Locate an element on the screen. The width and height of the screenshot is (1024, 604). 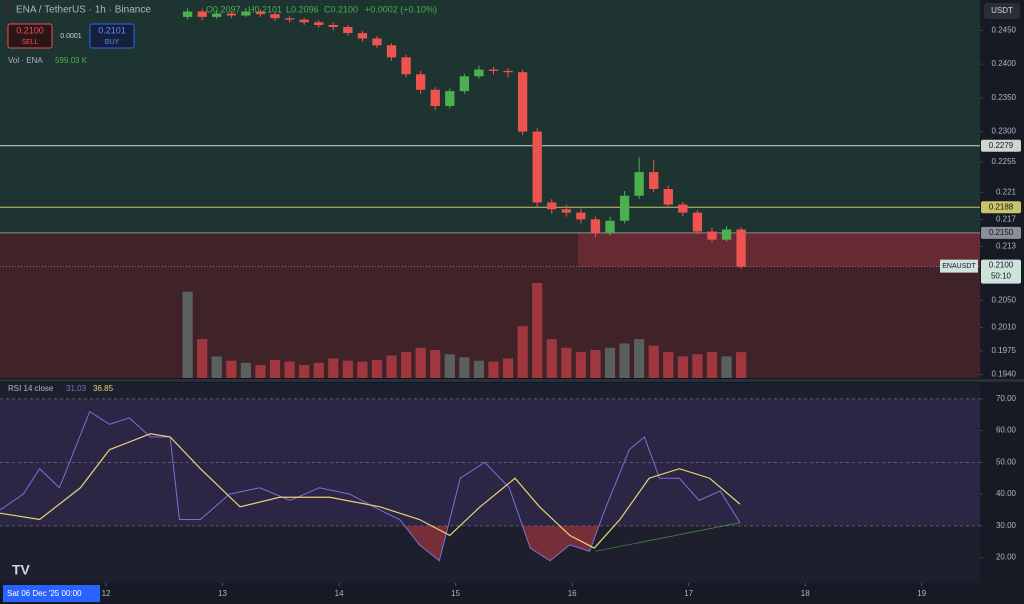
y-tick-label: 0.1975 is located at coordinates (1004, 350).